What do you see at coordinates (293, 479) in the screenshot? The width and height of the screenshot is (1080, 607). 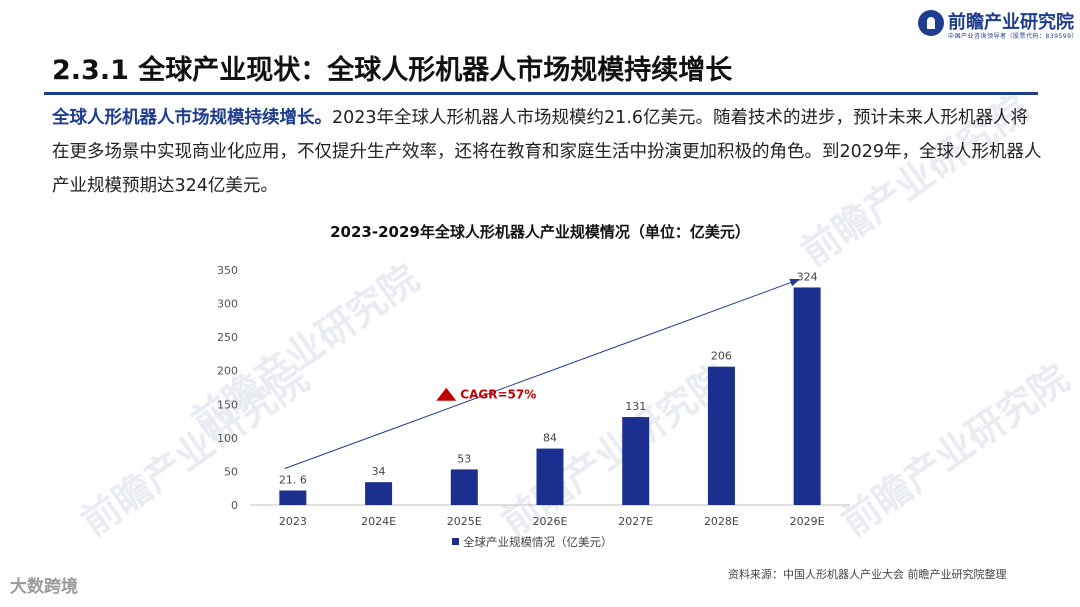 I see `data-label: 21. 6` at bounding box center [293, 479].